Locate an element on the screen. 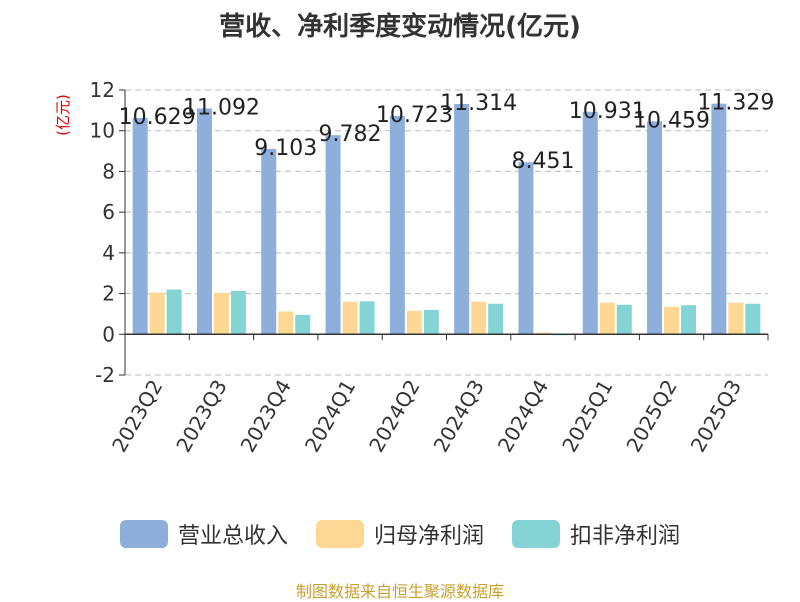  y-tick-label: 0 is located at coordinates (108, 334).